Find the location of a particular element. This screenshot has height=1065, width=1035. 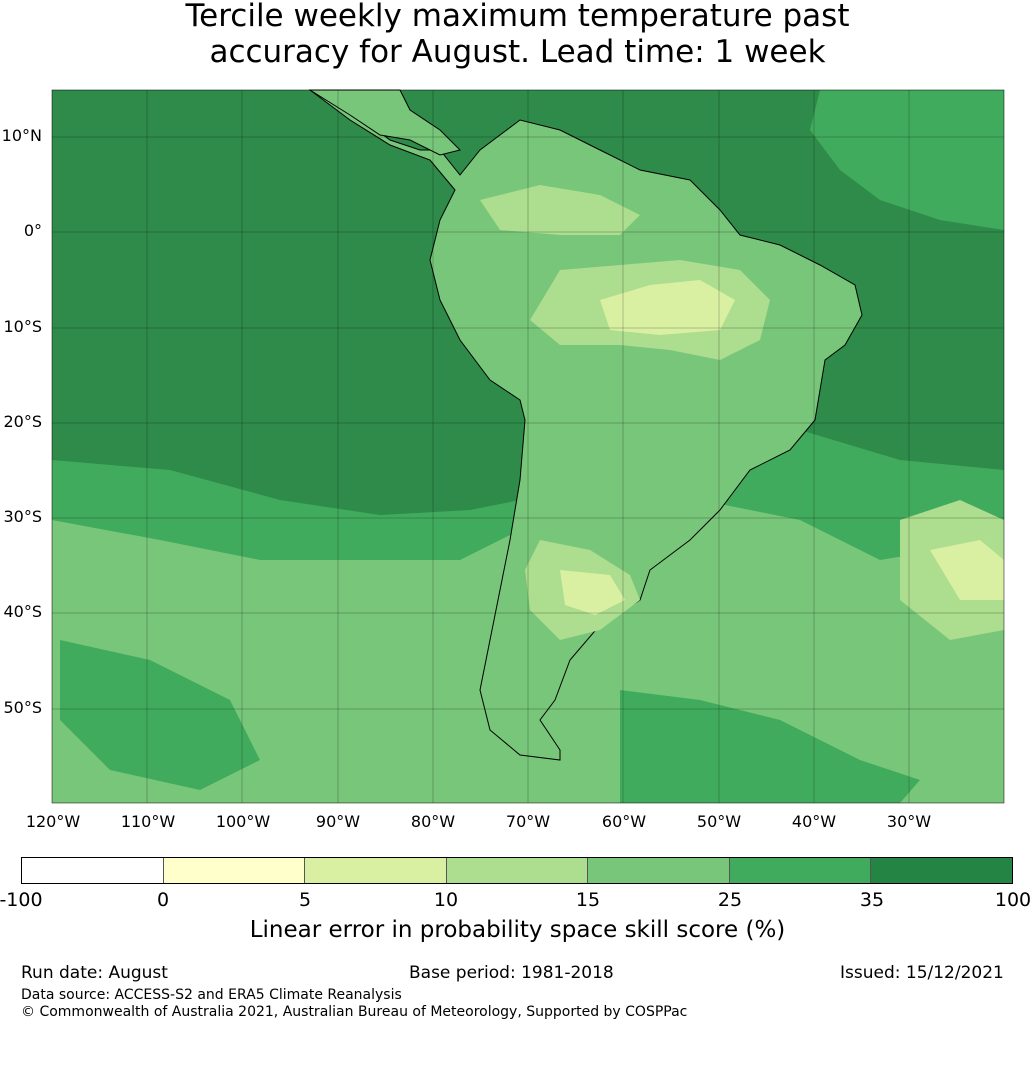

title-line-2: accuracy for August. Lead time: 1 week is located at coordinates (517, 52).